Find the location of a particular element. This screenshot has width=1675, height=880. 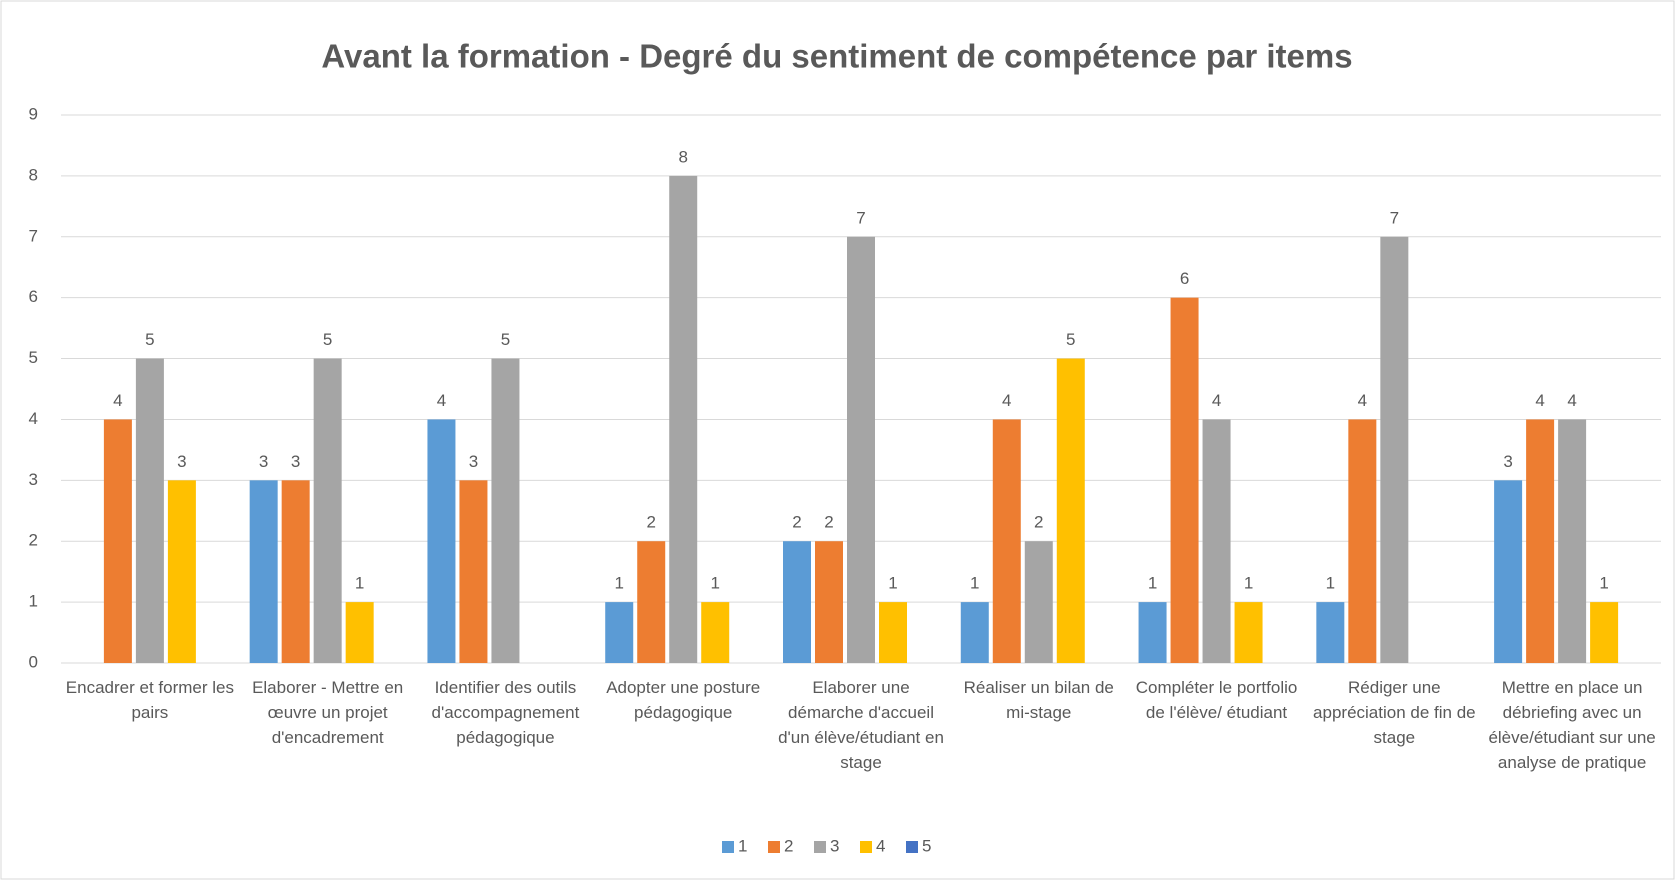

legend-label: 4 is located at coordinates (880, 845).